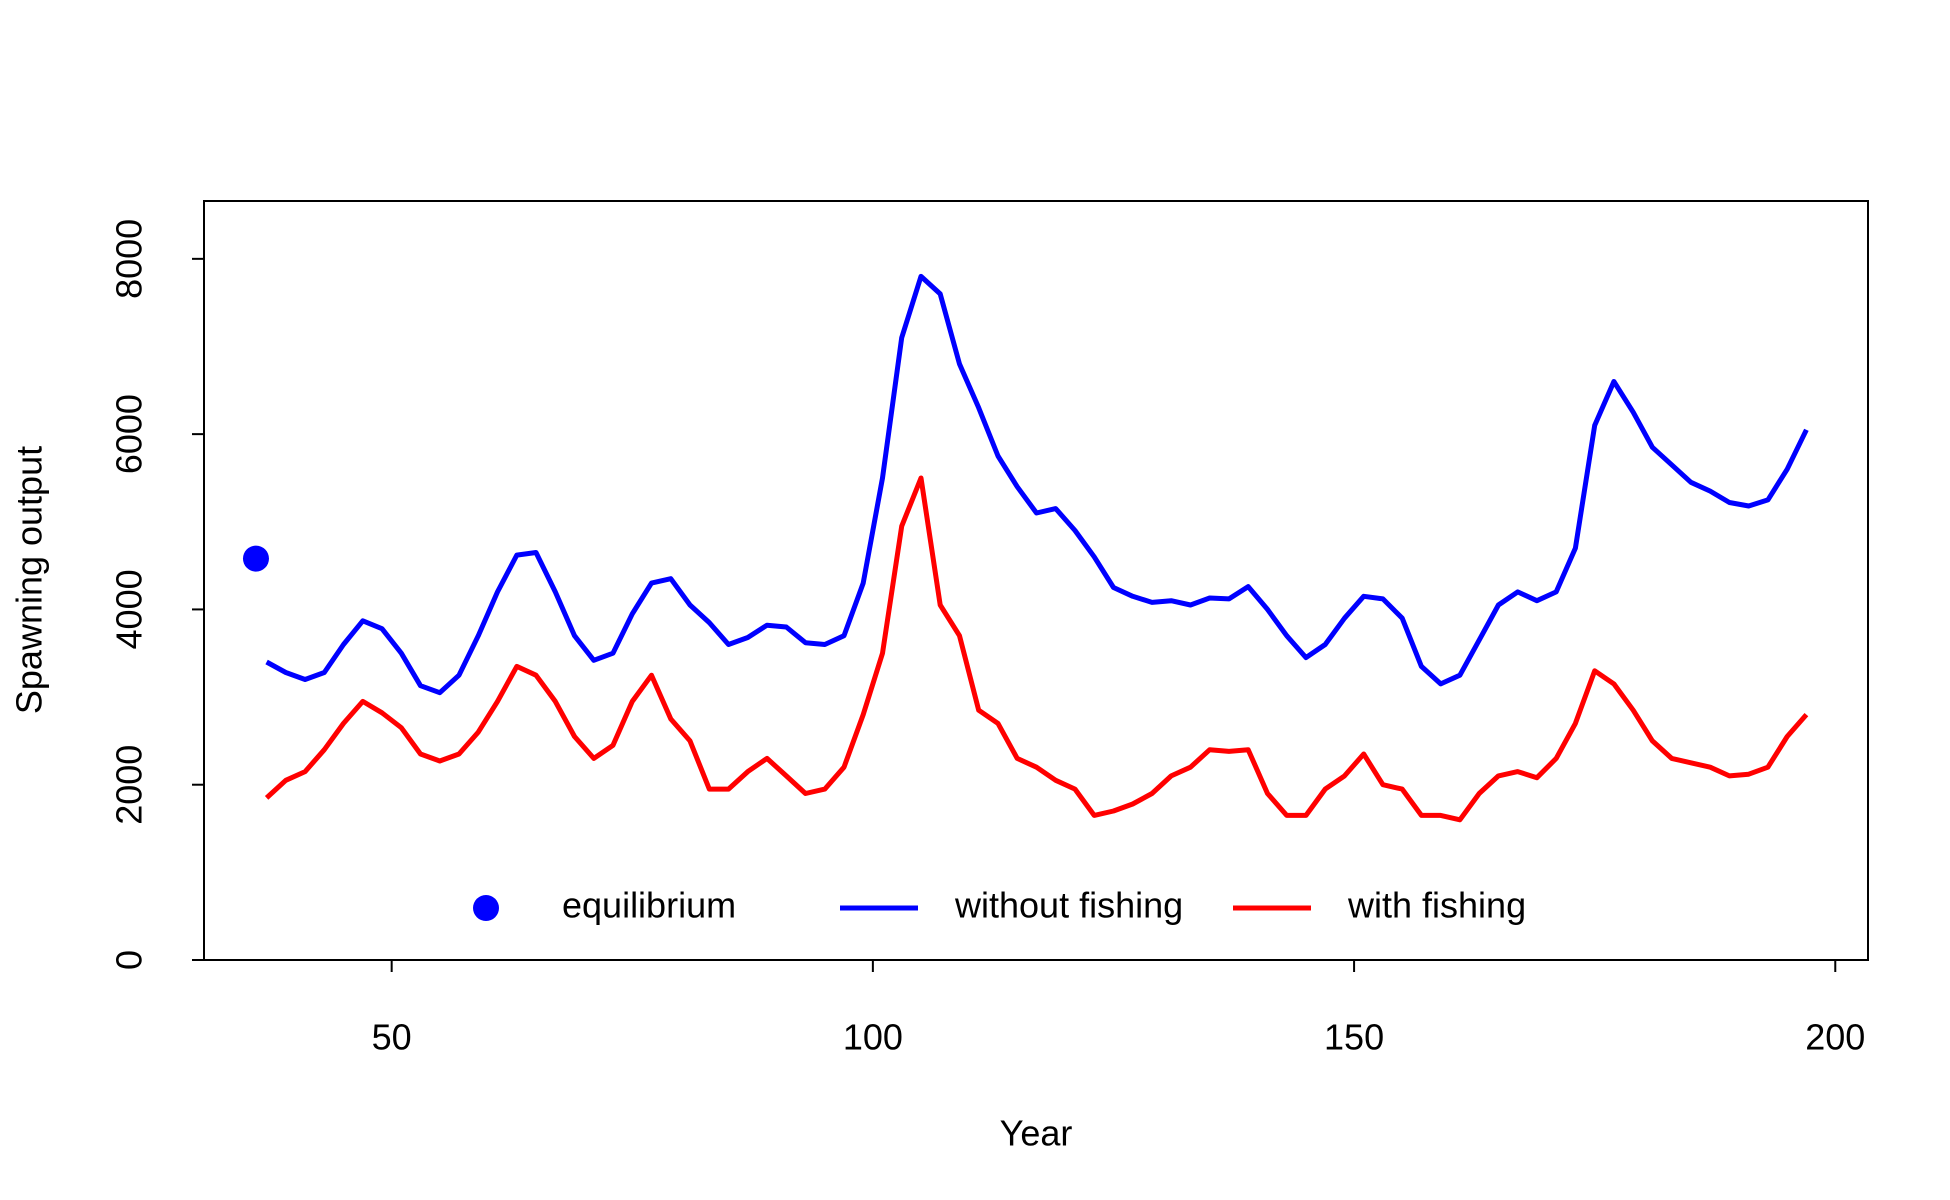  I want to click on y-tick-label: 0, so click(129, 960).